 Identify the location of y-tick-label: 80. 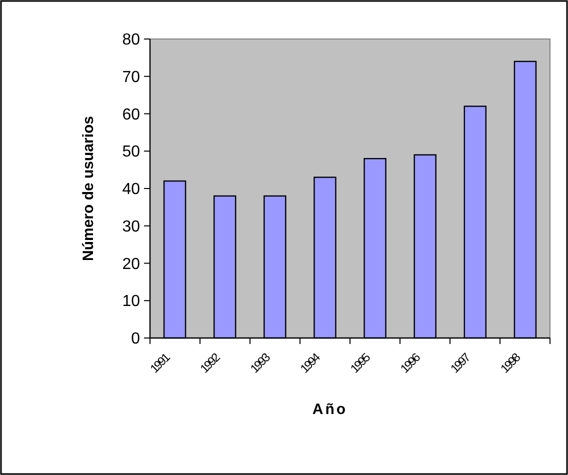
(131, 40).